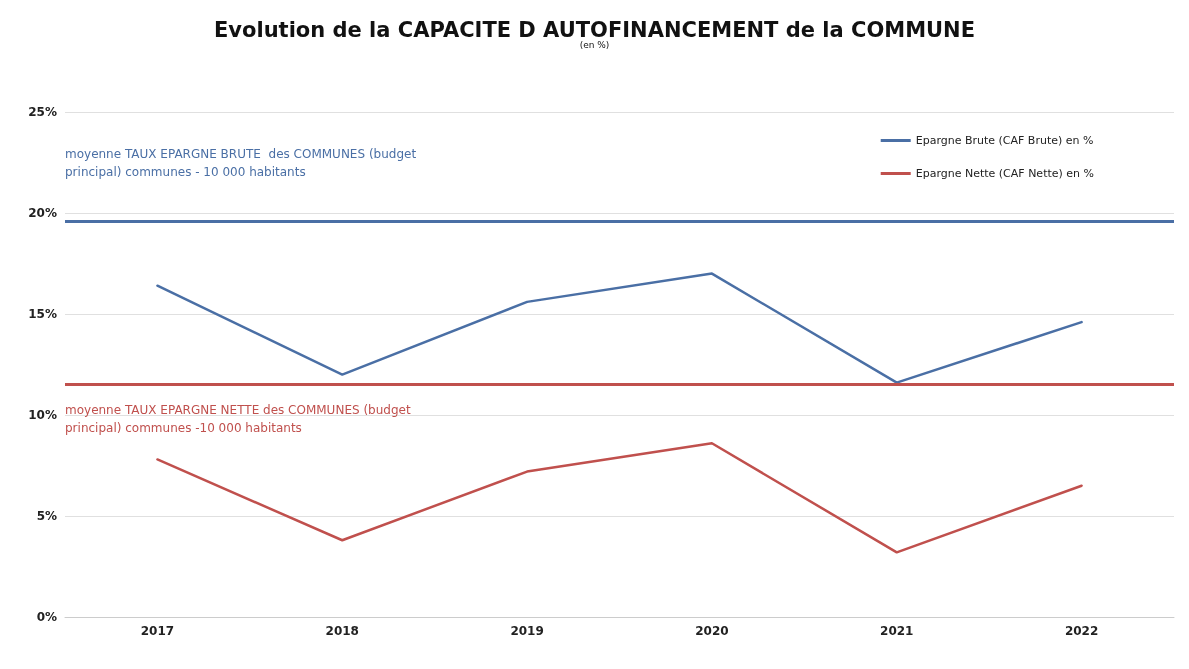 This screenshot has height=669, width=1189. Describe the element at coordinates (527, 631) in the screenshot. I see `x-tick-label: 2019` at that location.